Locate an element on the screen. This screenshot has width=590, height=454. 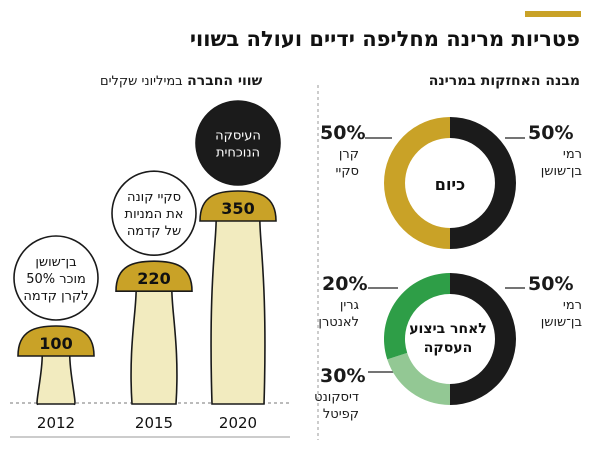
pie2-label-rami-name1: רמי is located at coordinates (572, 305).